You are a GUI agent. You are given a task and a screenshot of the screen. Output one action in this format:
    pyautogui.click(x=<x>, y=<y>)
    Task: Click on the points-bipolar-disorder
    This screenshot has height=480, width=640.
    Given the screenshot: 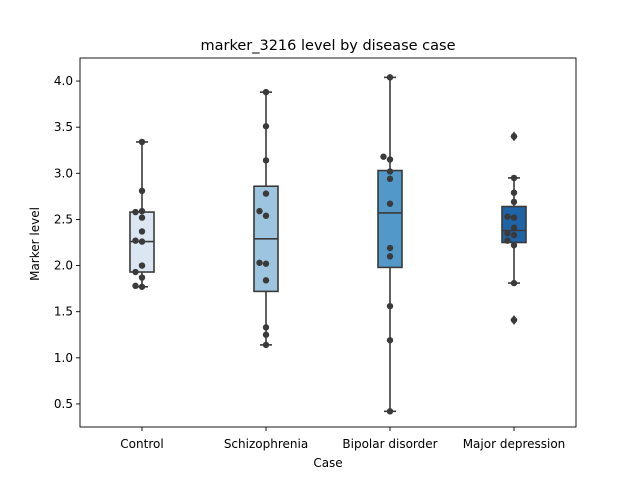 What is the action you would take?
    pyautogui.click(x=387, y=244)
    